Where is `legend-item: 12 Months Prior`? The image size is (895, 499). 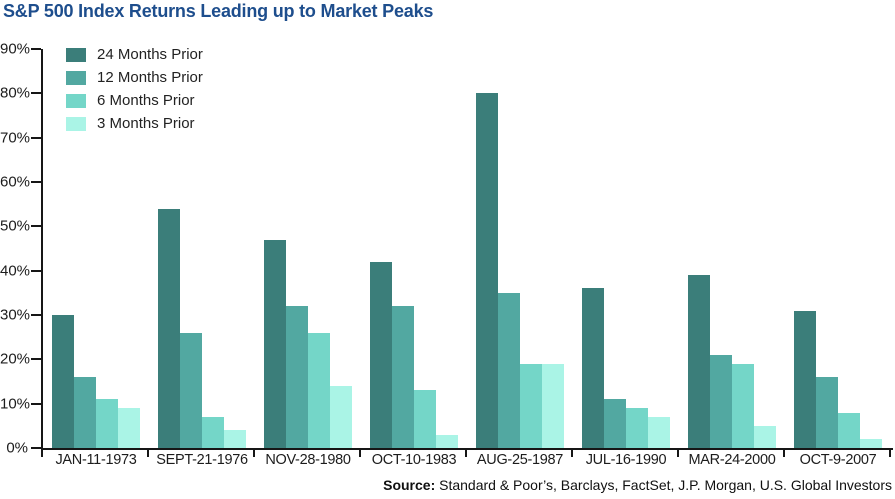
legend-item: 12 Months Prior is located at coordinates (134, 77).